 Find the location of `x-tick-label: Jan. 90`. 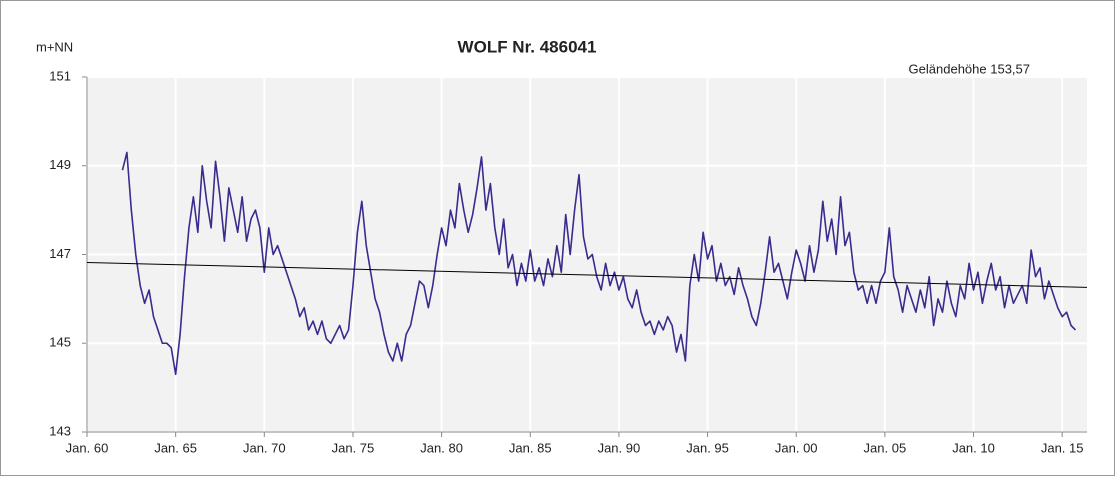

x-tick-label: Jan. 90 is located at coordinates (619, 447).